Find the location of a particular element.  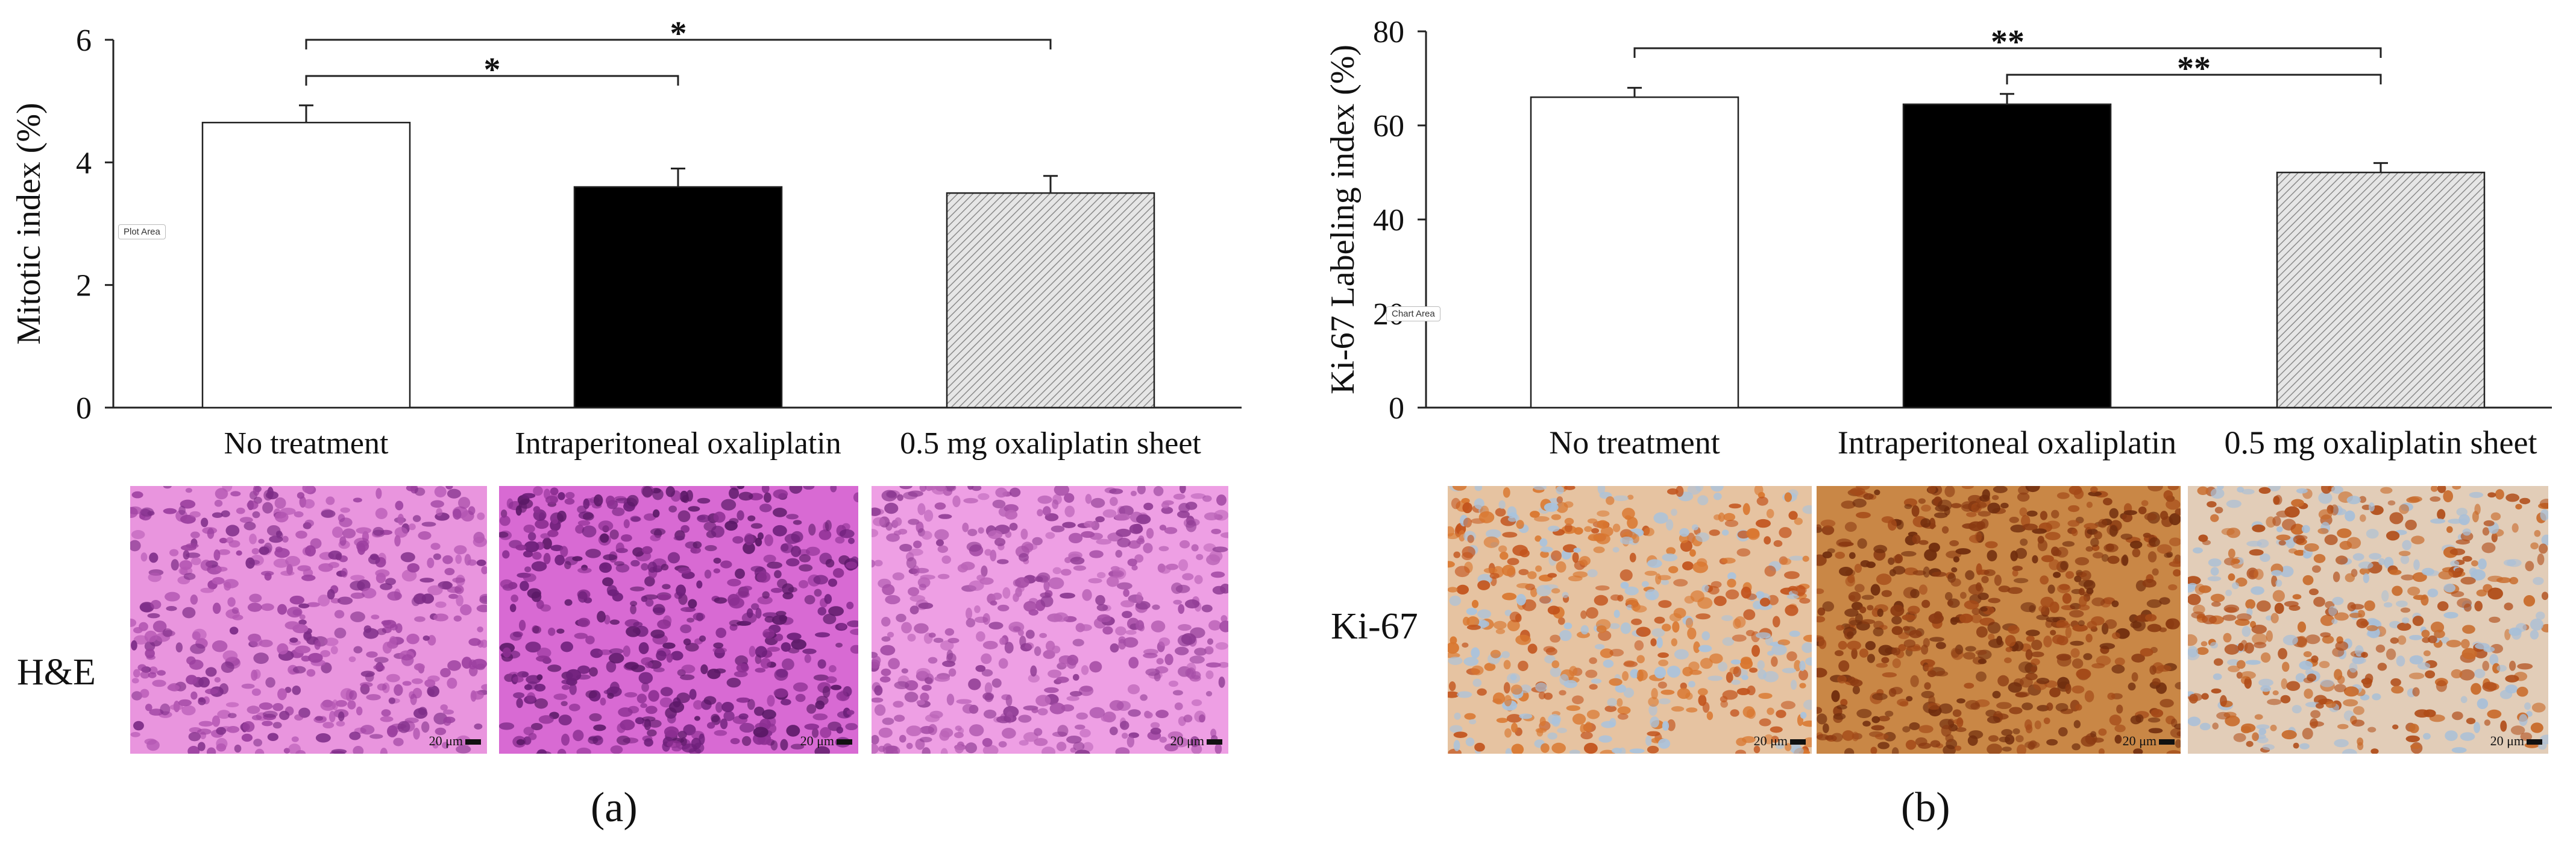

y-tick-label: 60 is located at coordinates (1388, 126).